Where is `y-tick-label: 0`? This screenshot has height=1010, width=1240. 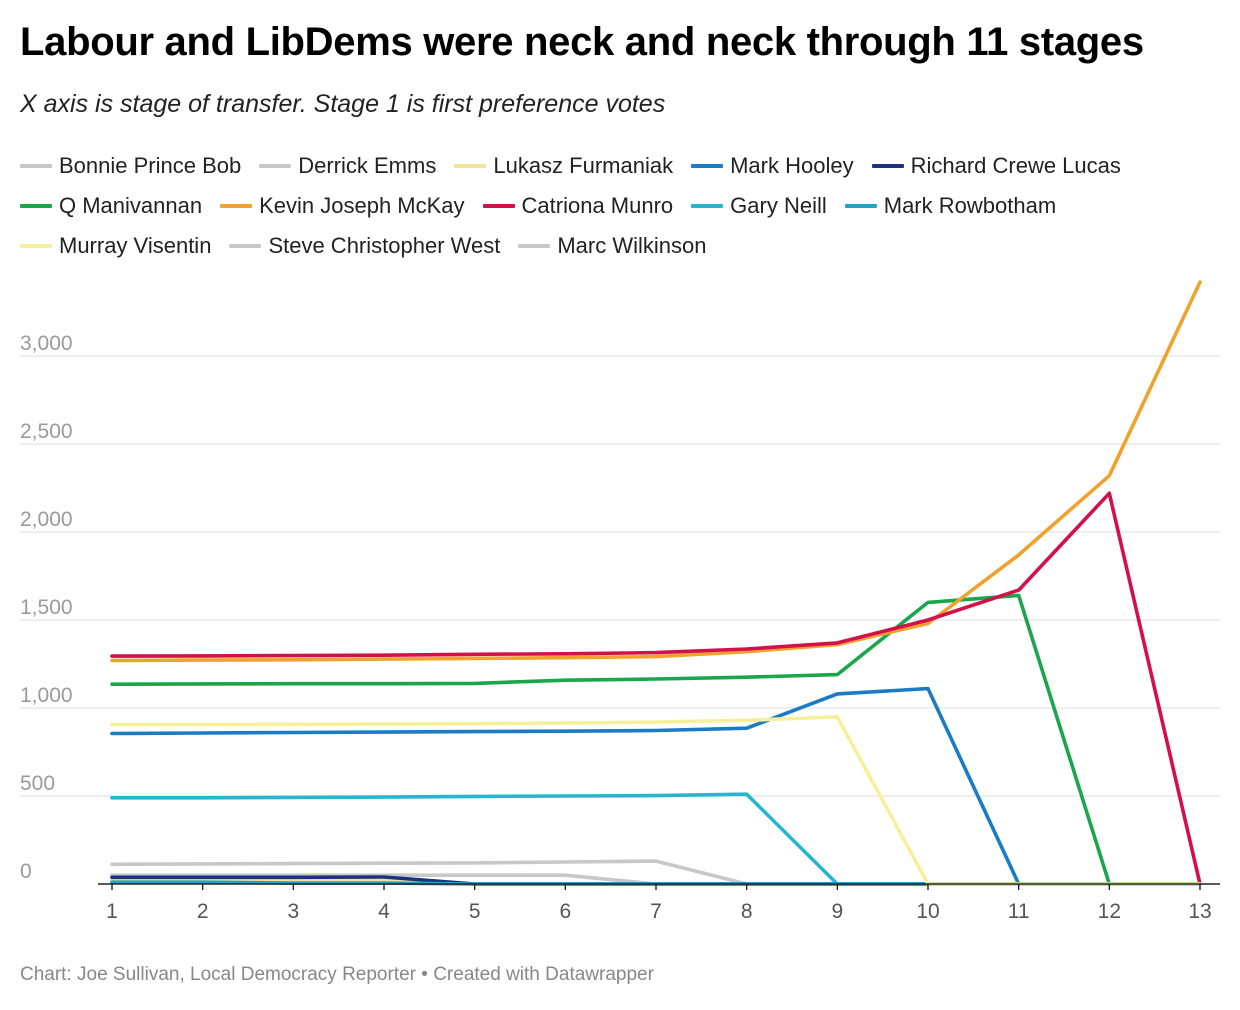
y-tick-label: 0 is located at coordinates (26, 871).